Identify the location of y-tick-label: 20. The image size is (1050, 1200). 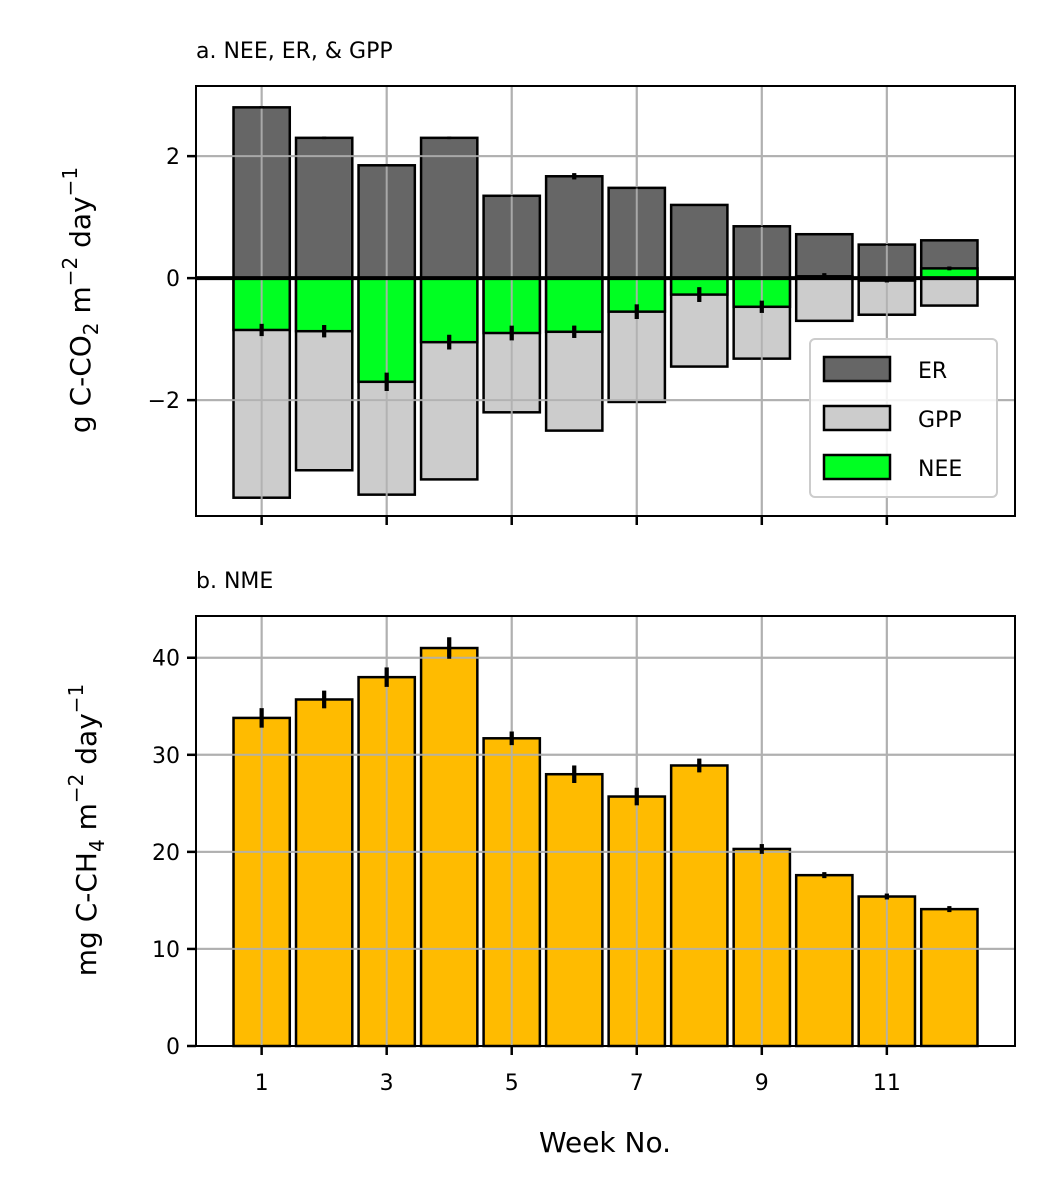
(166, 853).